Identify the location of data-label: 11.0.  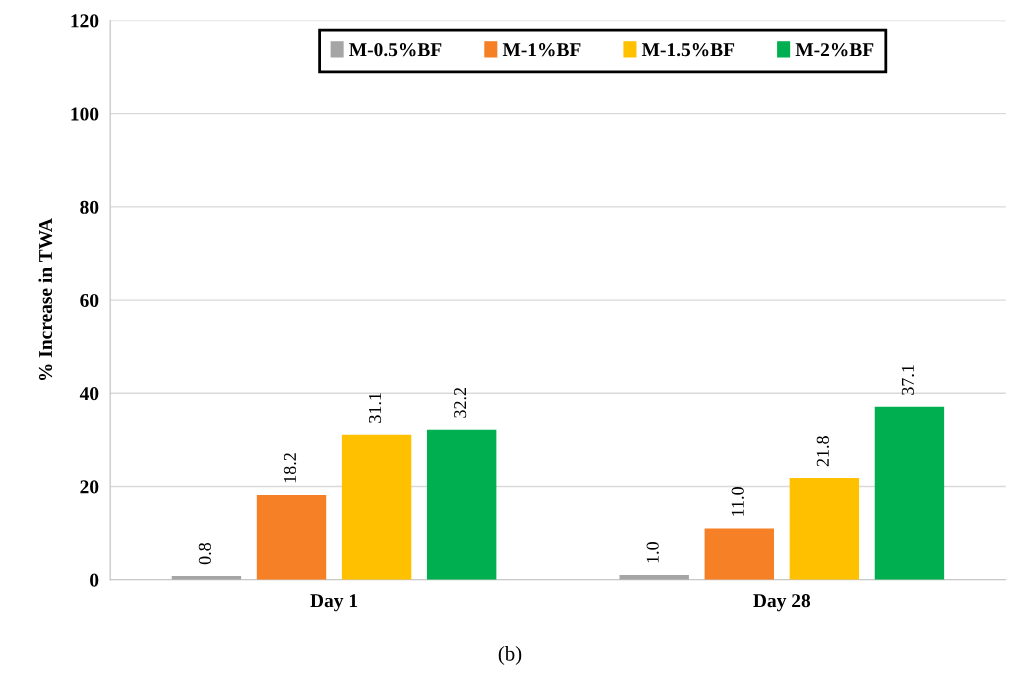
(737, 501).